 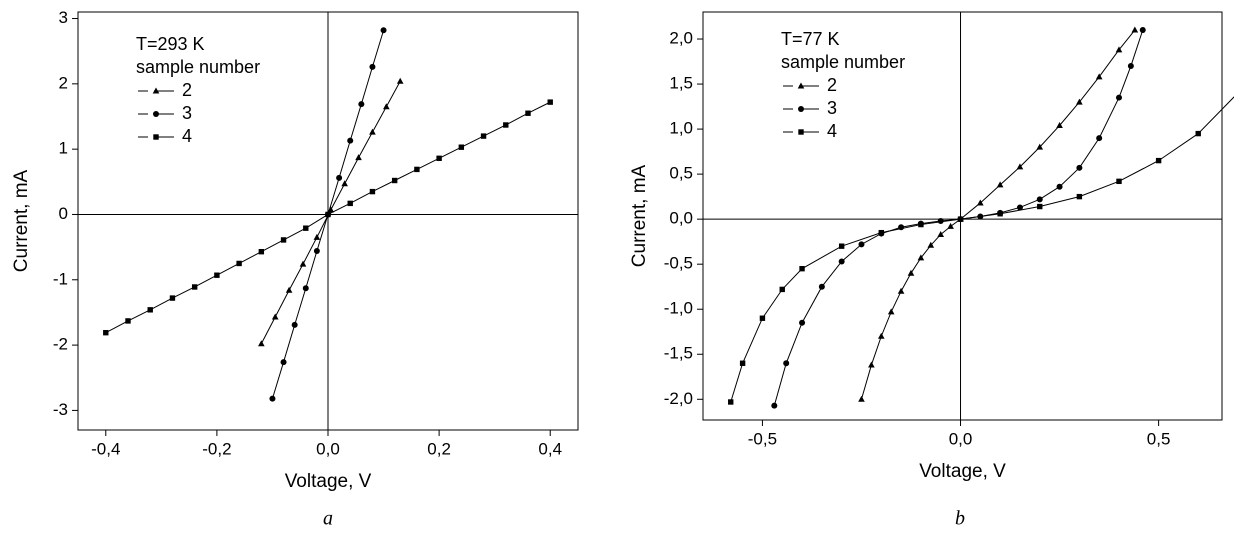 What do you see at coordinates (681, 38) in the screenshot?
I see `y-tick-label: 2,0` at bounding box center [681, 38].